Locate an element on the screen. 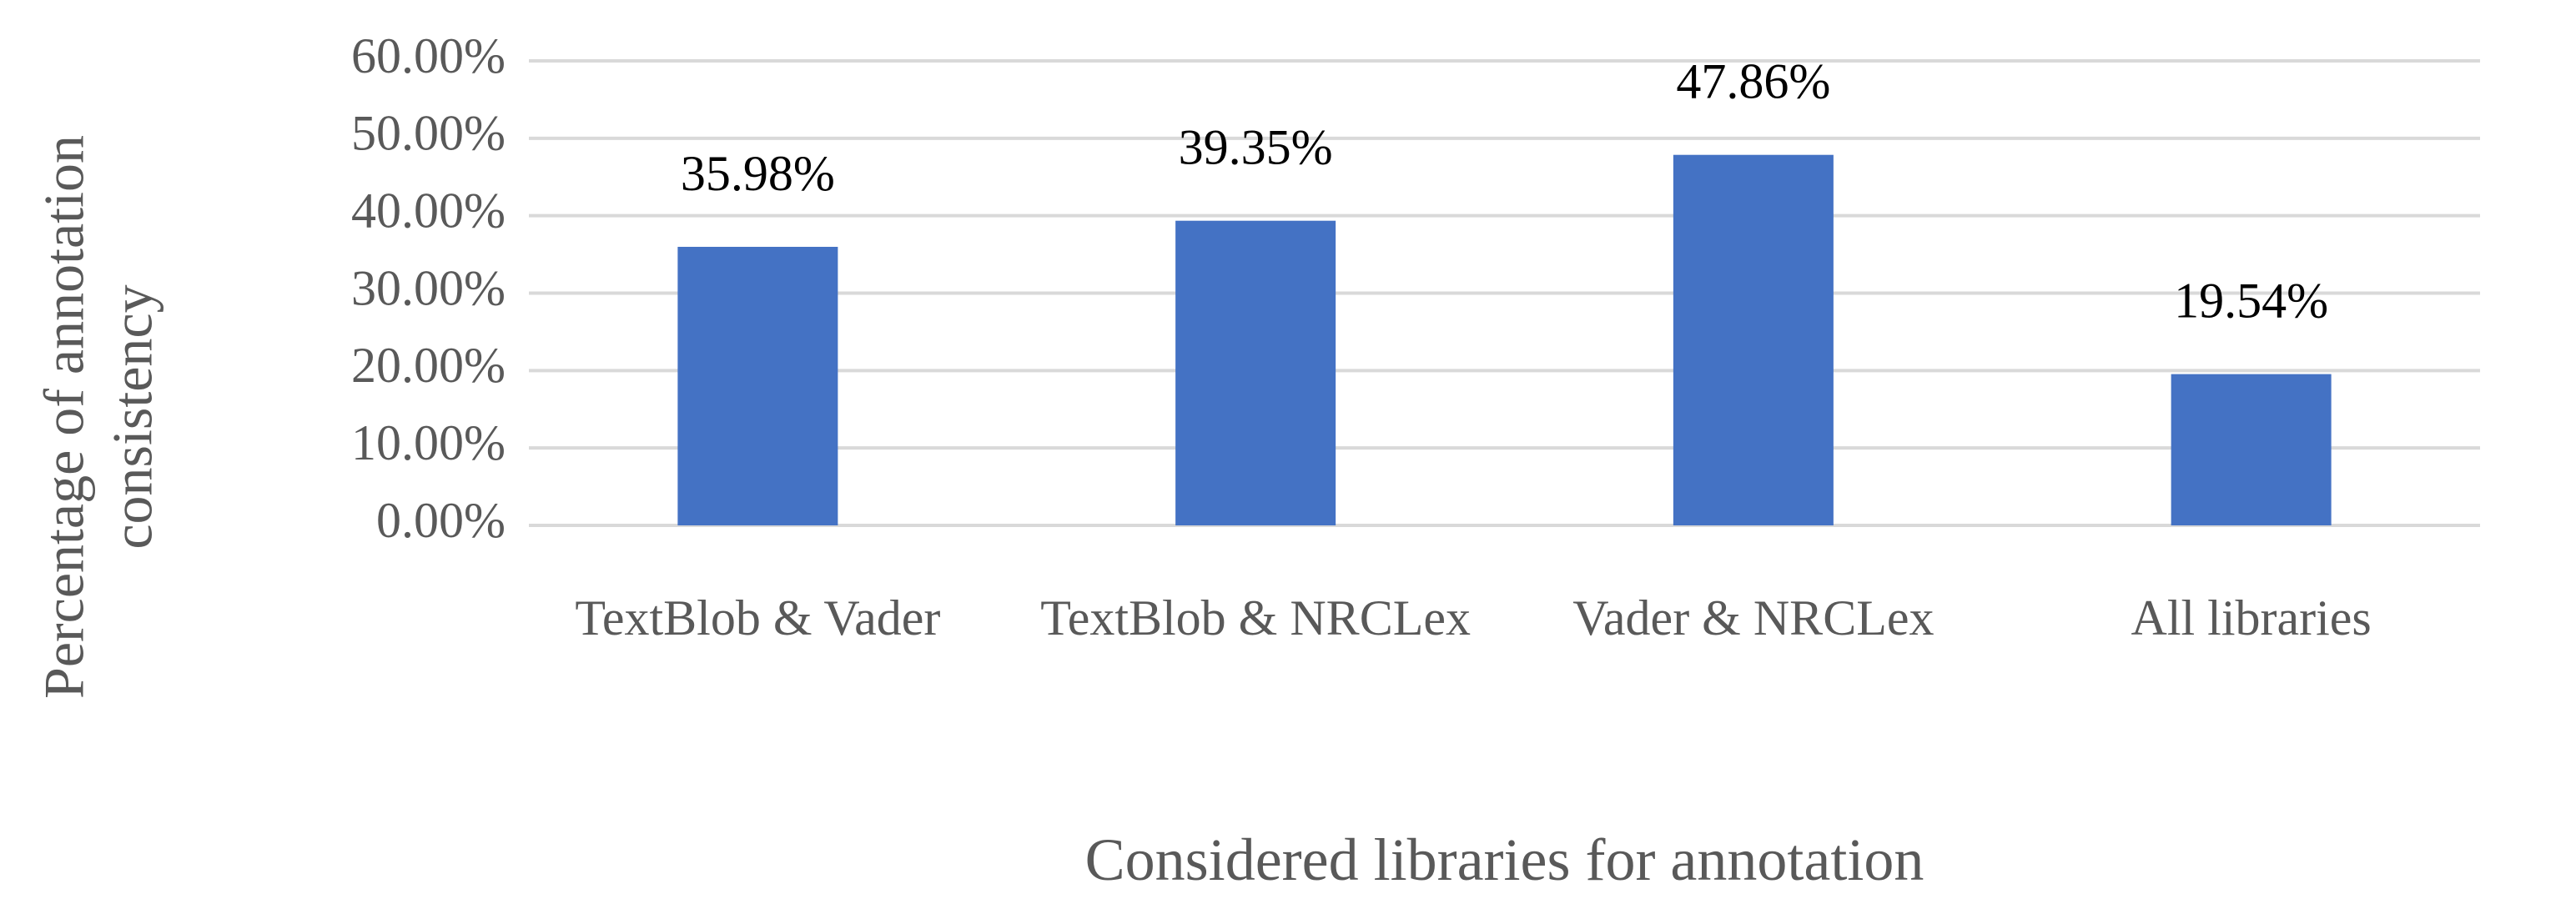 This screenshot has height=919, width=2576. y-tick-label: 40.00% is located at coordinates (428, 211).